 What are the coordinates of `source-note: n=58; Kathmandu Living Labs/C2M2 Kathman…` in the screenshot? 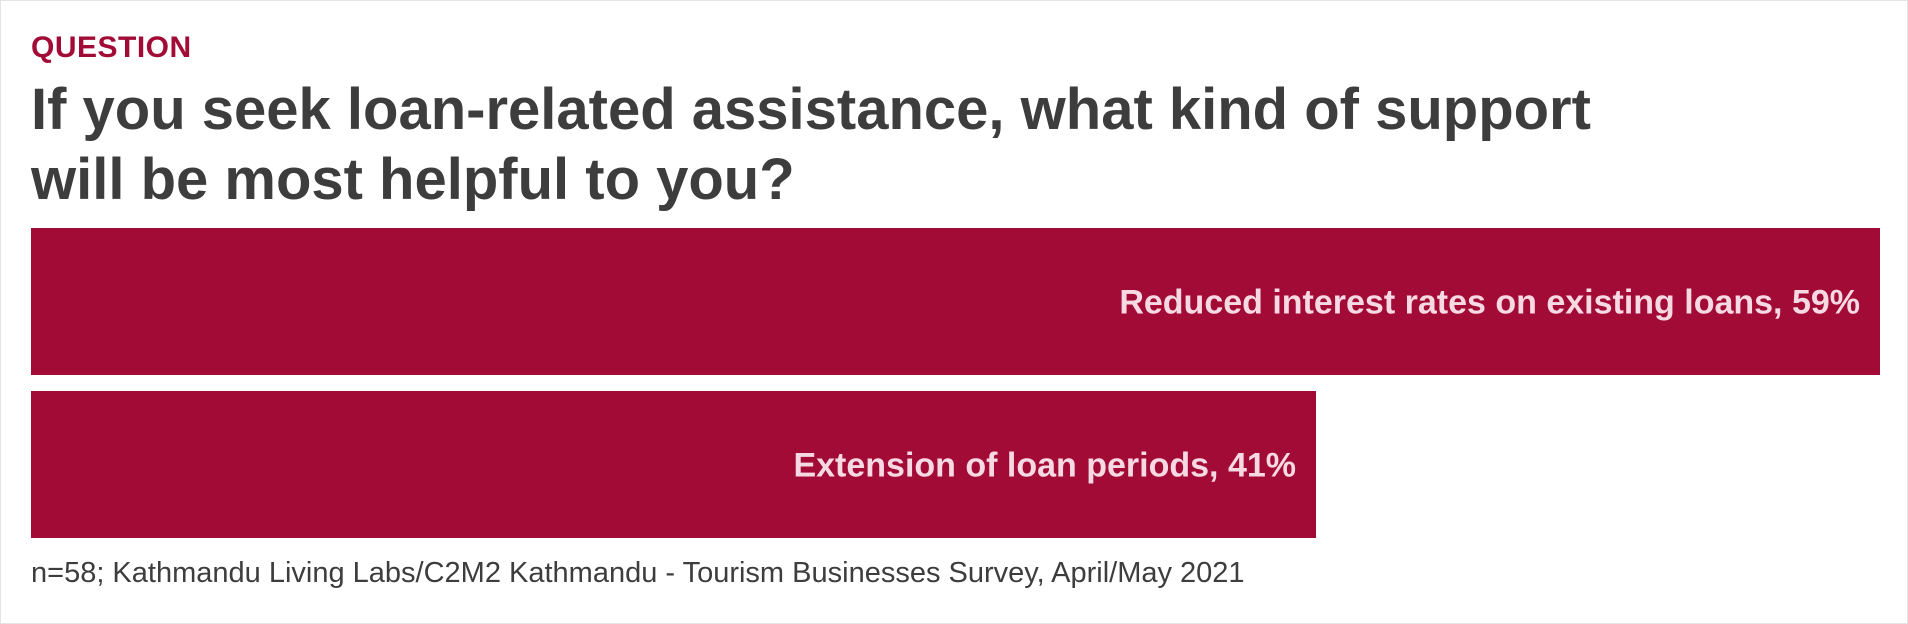 It's located at (638, 573).